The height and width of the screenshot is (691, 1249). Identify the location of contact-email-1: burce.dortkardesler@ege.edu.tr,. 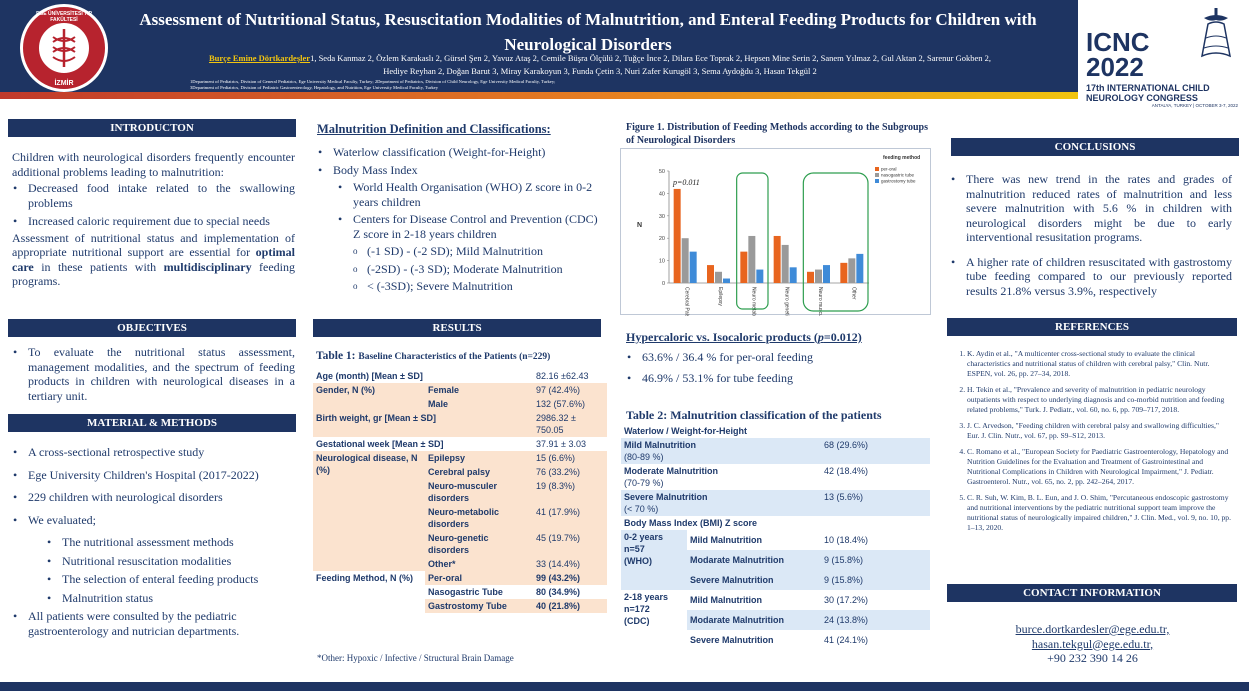
(1092, 629).